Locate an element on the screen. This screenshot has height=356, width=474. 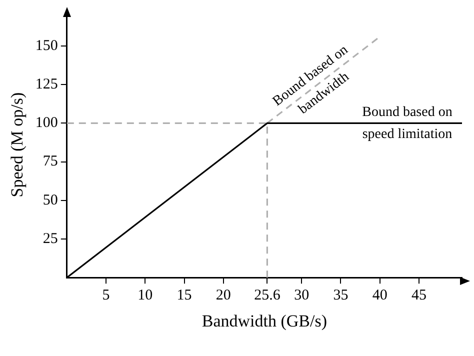
x-tick-label: 30 is located at coordinates (302, 296).